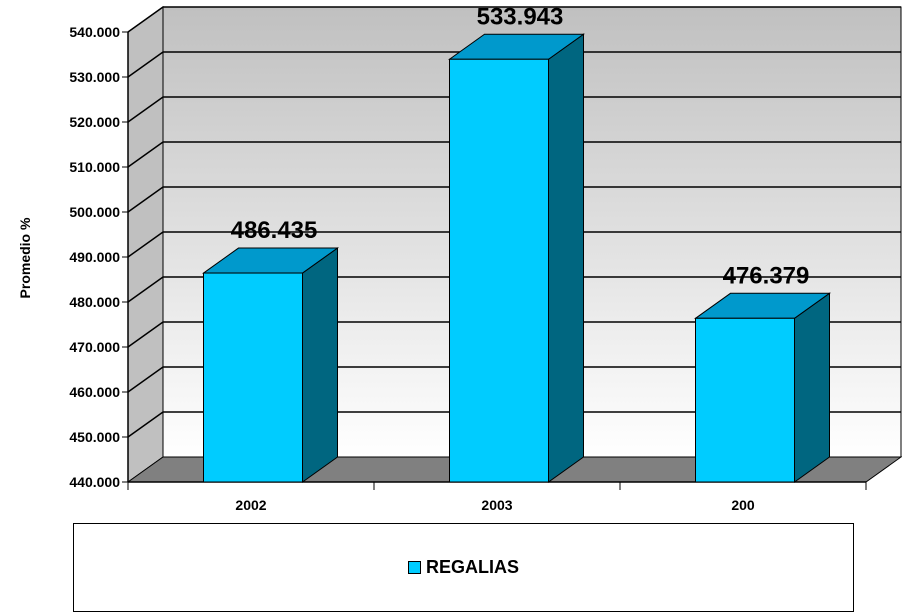  Describe the element at coordinates (94, 212) in the screenshot. I see `y-tick-label: 500.000` at that location.